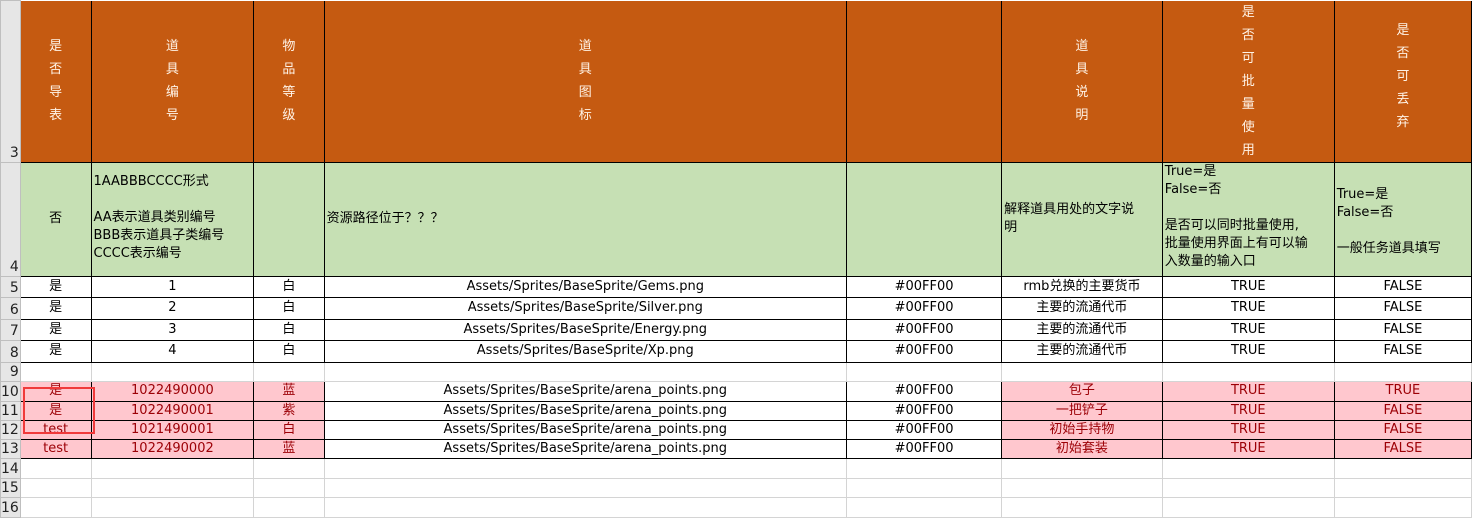 The height and width of the screenshot is (518, 1472). Describe the element at coordinates (55, 219) in the screenshot. I see `note-cell-export-flag: 否` at that location.